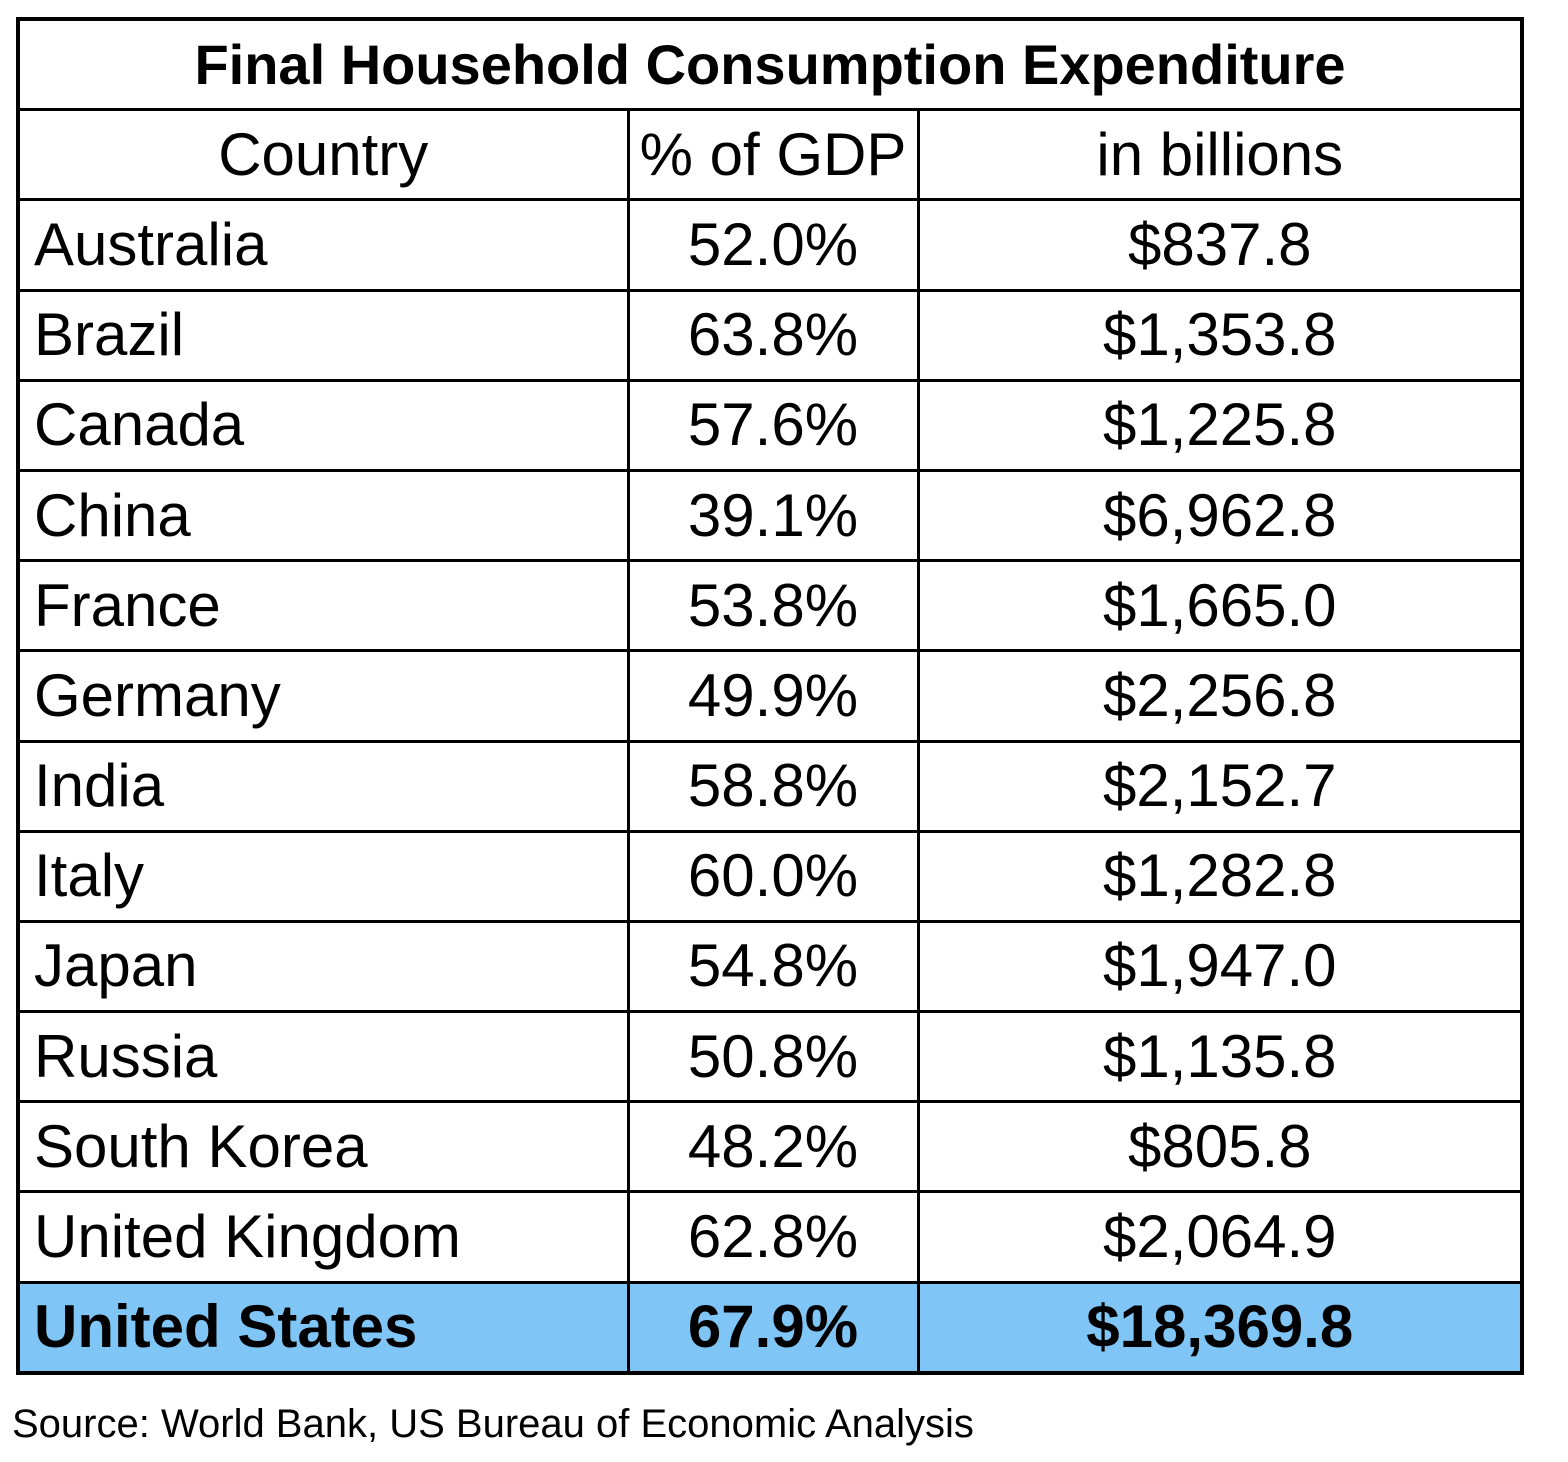  I want to click on pct-gdp-cell: 48.2%, so click(773, 1147).